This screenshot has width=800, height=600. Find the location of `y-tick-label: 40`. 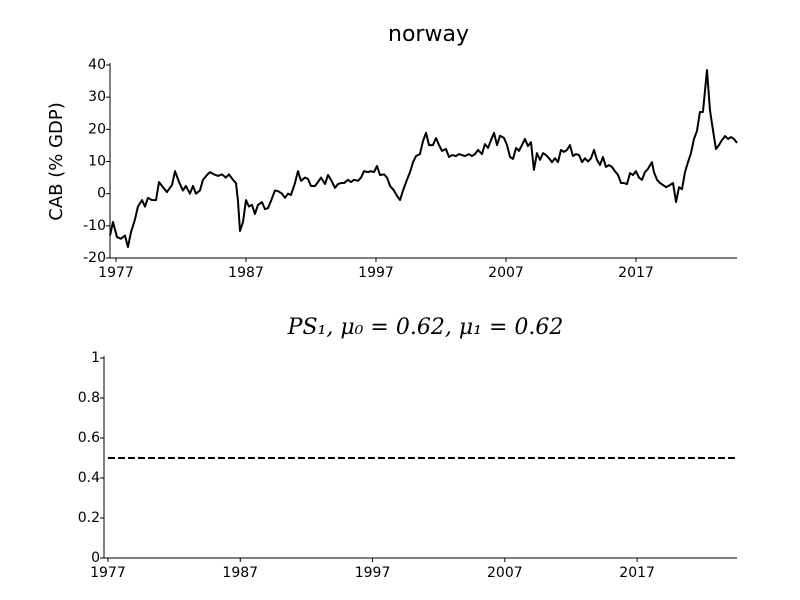

y-tick-label: 40 is located at coordinates (97, 65).